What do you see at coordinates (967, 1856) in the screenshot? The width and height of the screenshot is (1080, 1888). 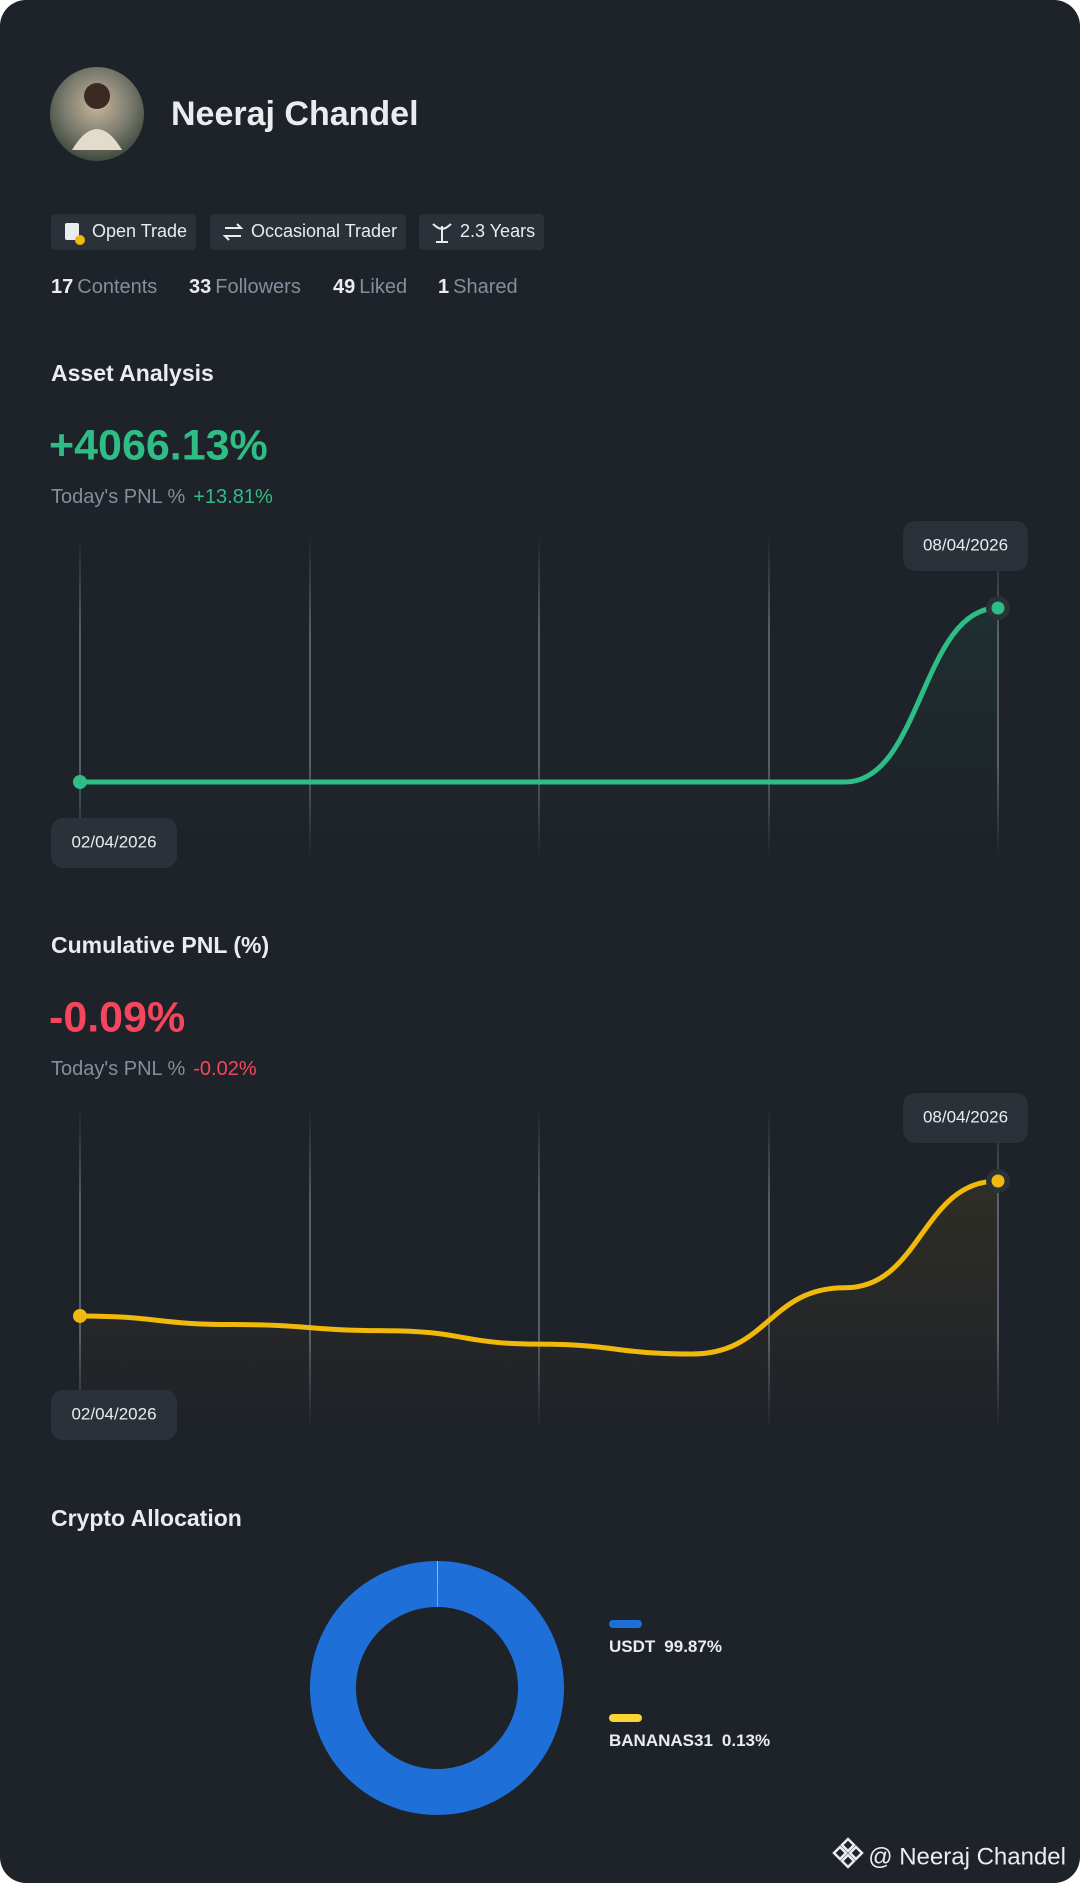 I see `watermark-text: @ Neeraj Chandel` at bounding box center [967, 1856].